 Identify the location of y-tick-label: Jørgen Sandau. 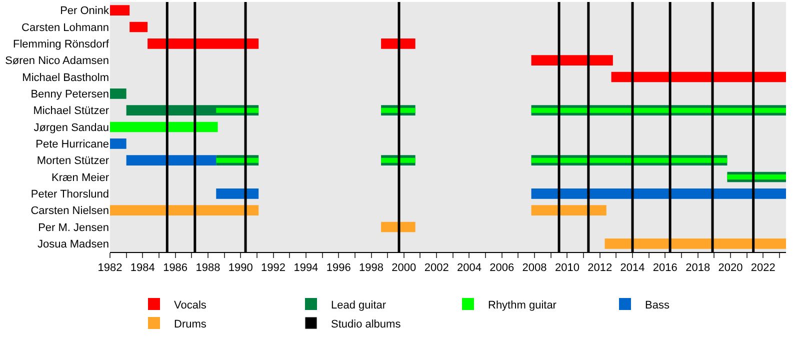
(71, 128).